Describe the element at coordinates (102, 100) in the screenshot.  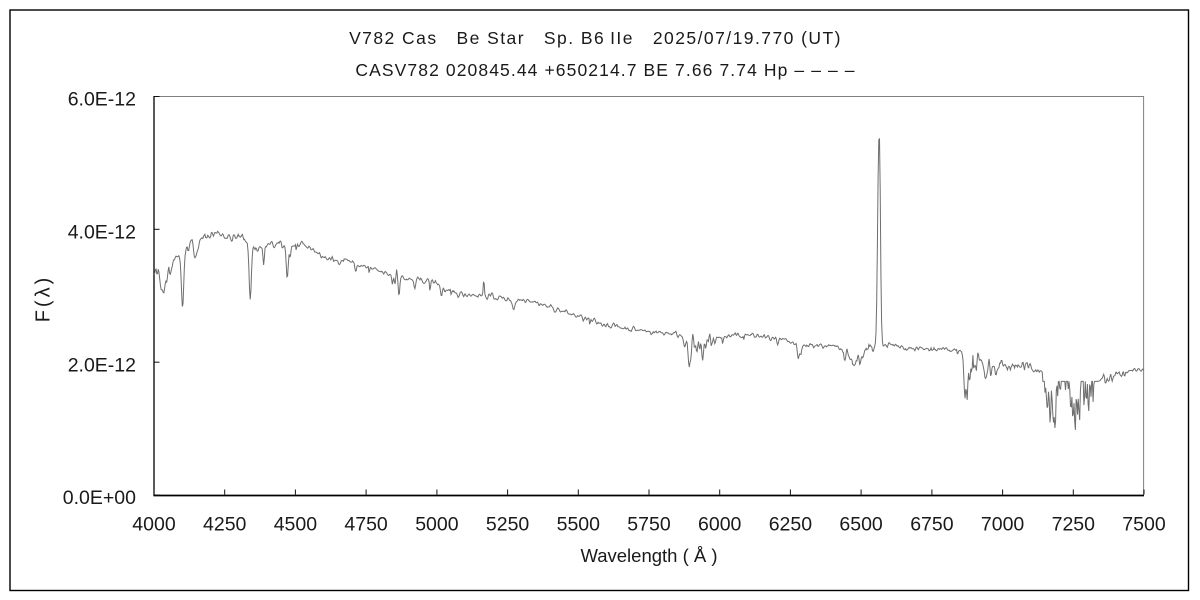
I see `svg-text: 6.0E-12` at that location.